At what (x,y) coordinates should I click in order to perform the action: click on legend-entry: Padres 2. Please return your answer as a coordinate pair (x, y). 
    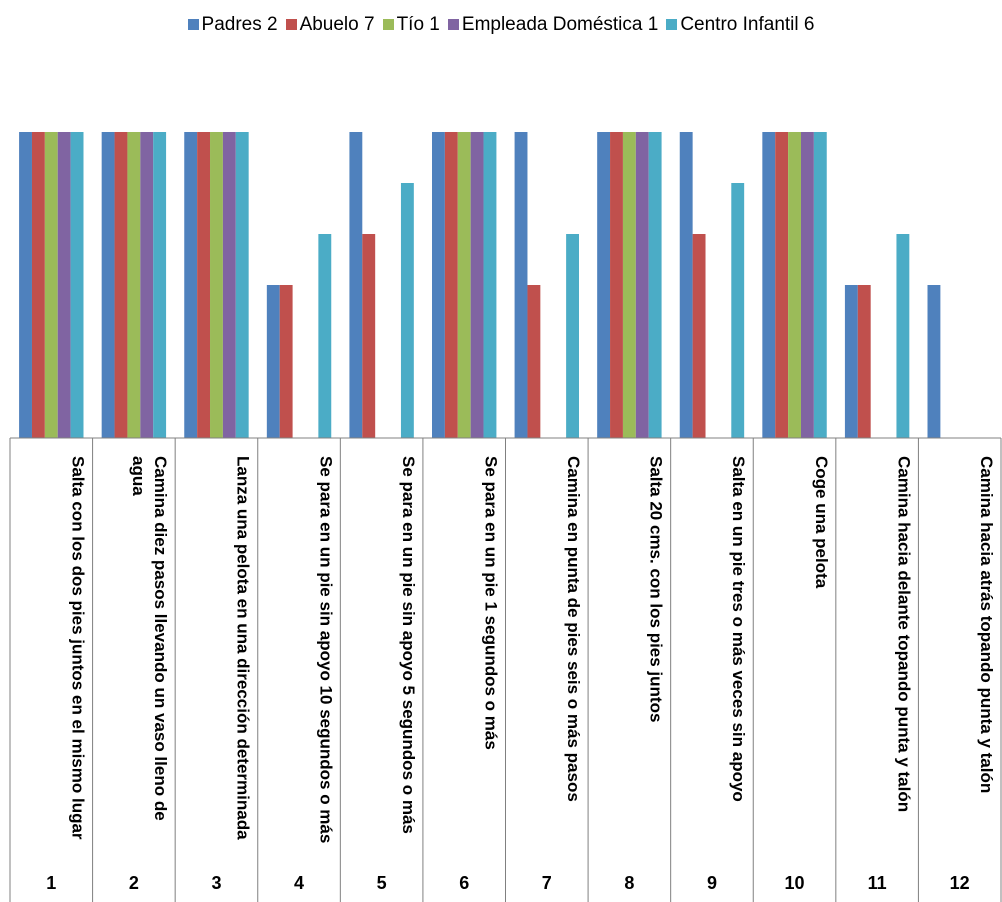
    Looking at the image, I should click on (232, 25).